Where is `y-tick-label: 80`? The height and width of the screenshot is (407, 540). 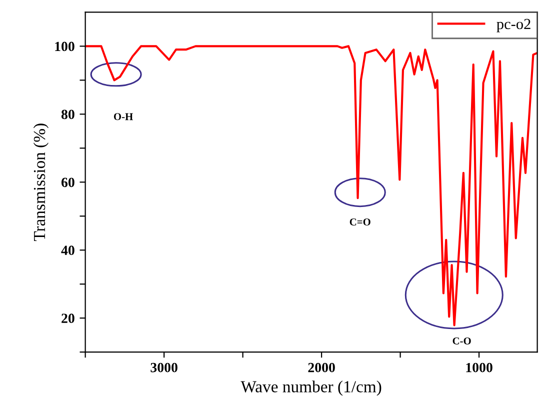
y-tick-label: 80 is located at coordinates (67, 115).